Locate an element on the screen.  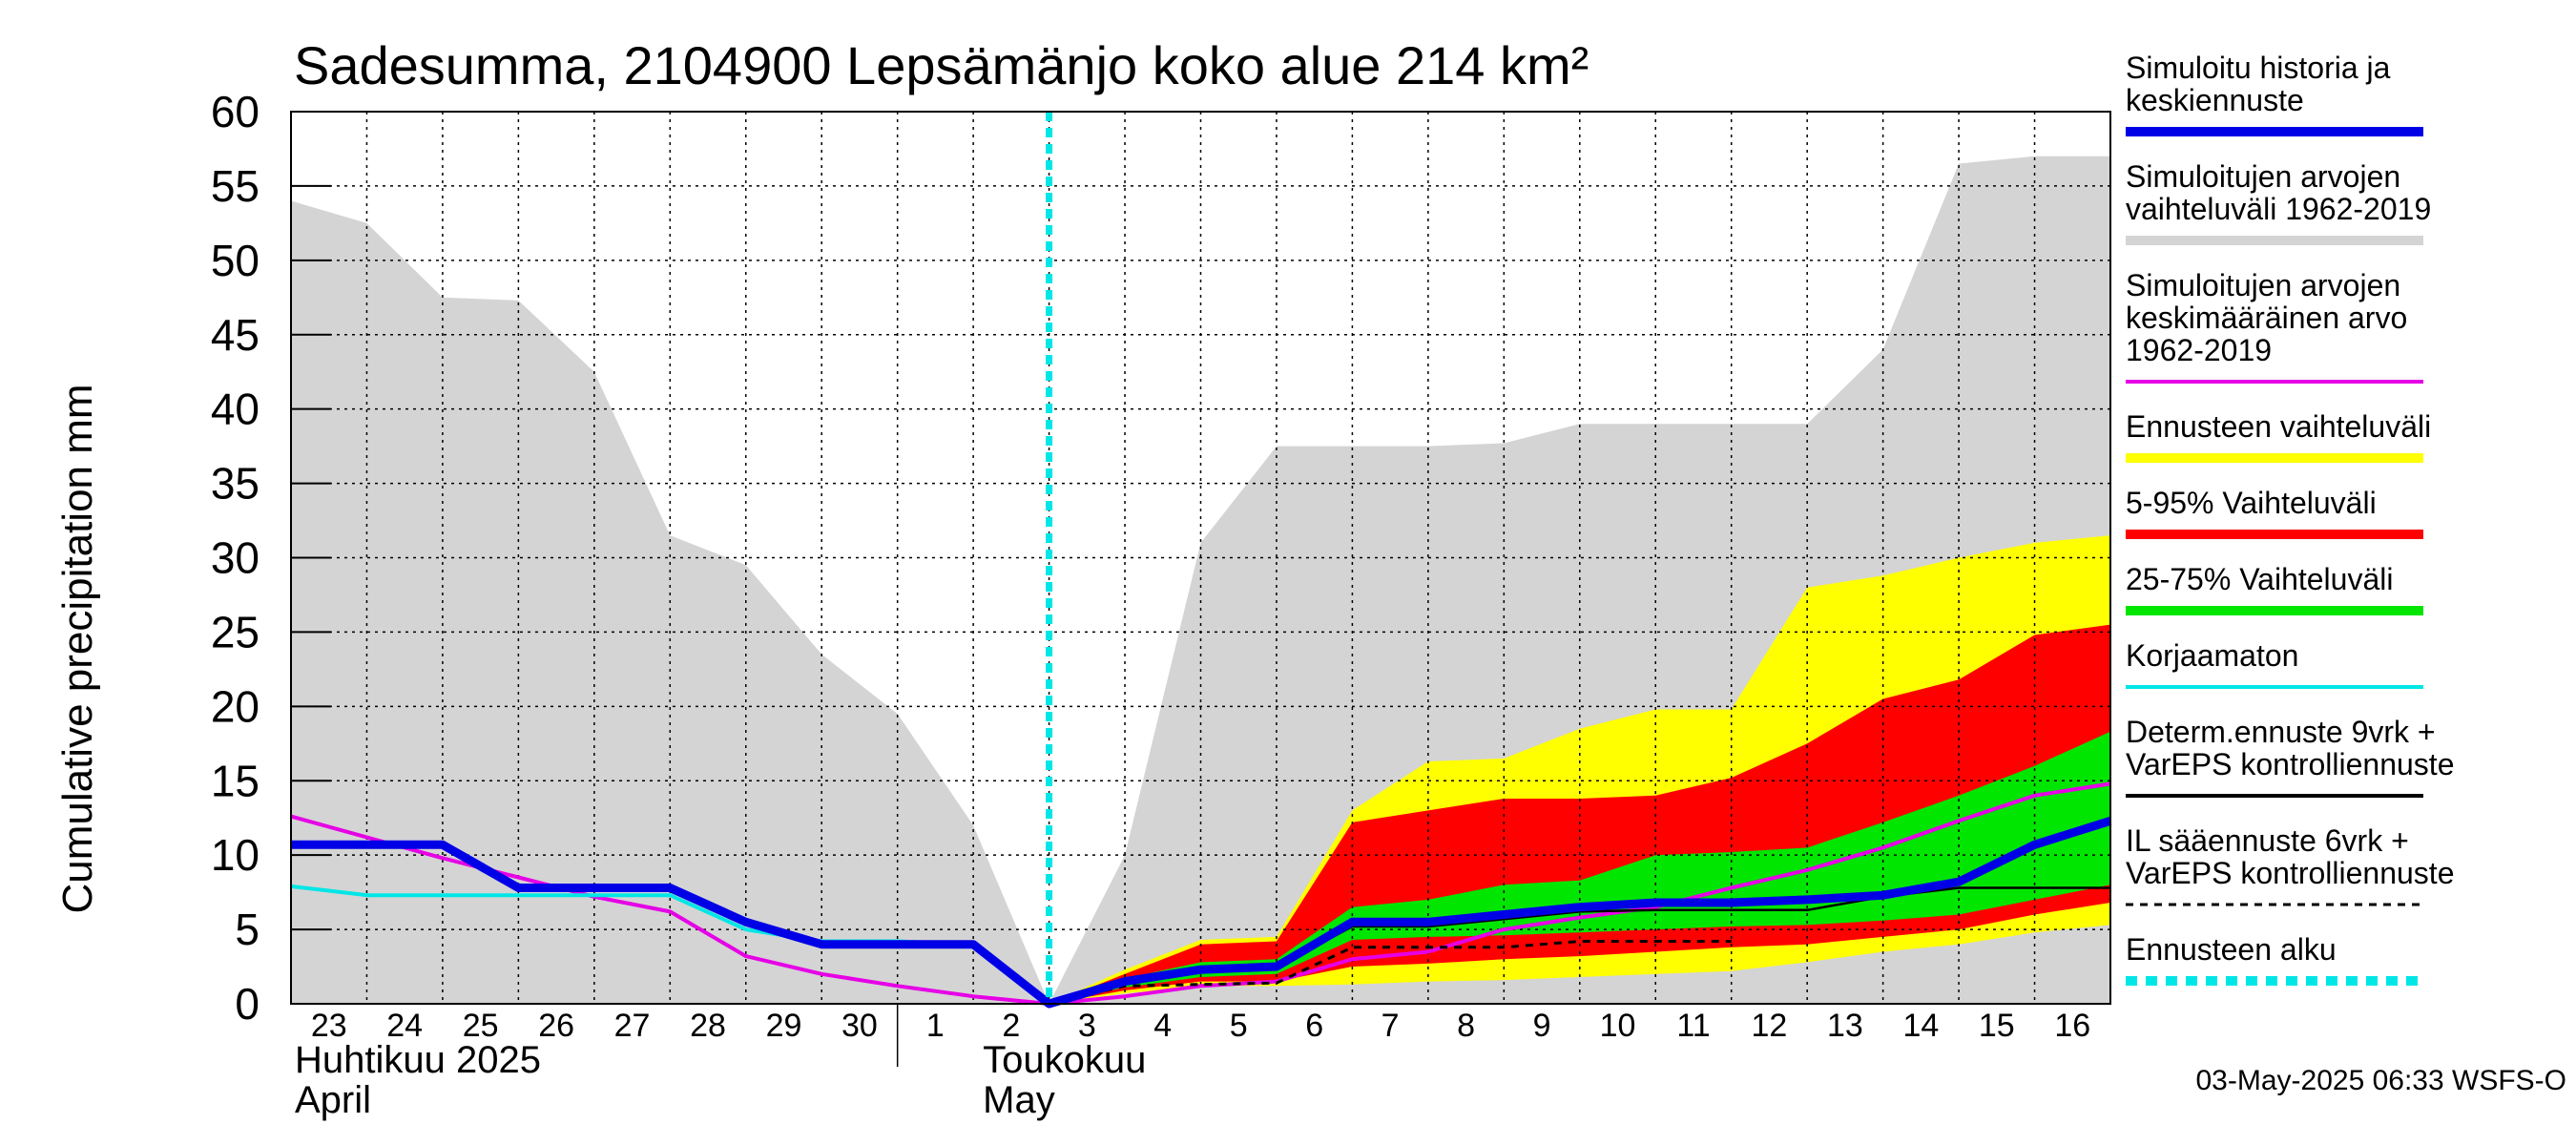
x-tick-label: 25 is located at coordinates (481, 1026).